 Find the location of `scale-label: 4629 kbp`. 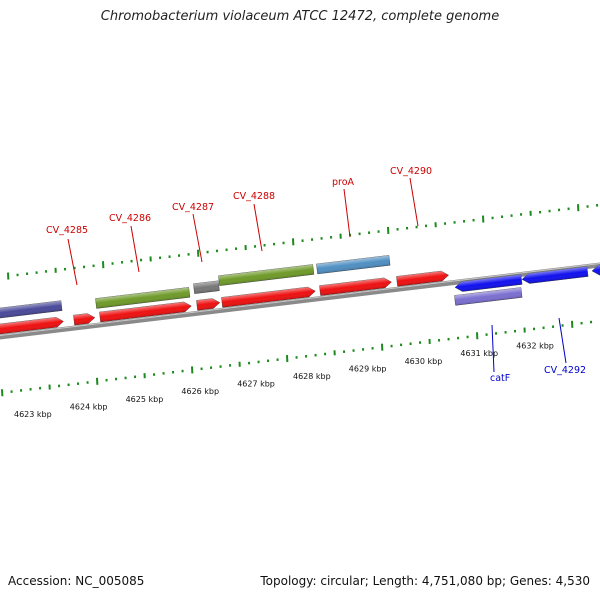

scale-label: 4629 kbp is located at coordinates (368, 368).